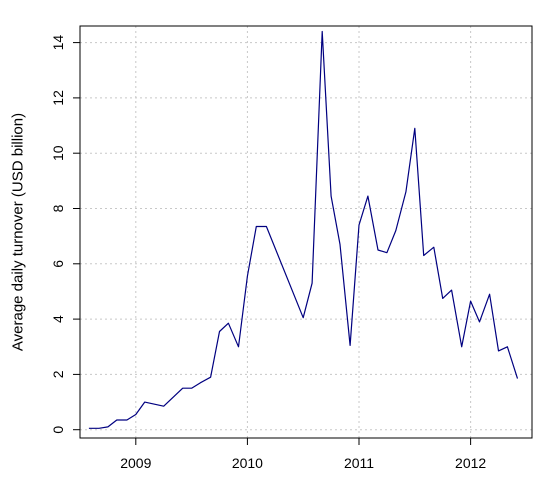 The image size is (550, 480). What do you see at coordinates (18, 232) in the screenshot?
I see `y-axis-label: Average daily turnover (USD billion)` at bounding box center [18, 232].